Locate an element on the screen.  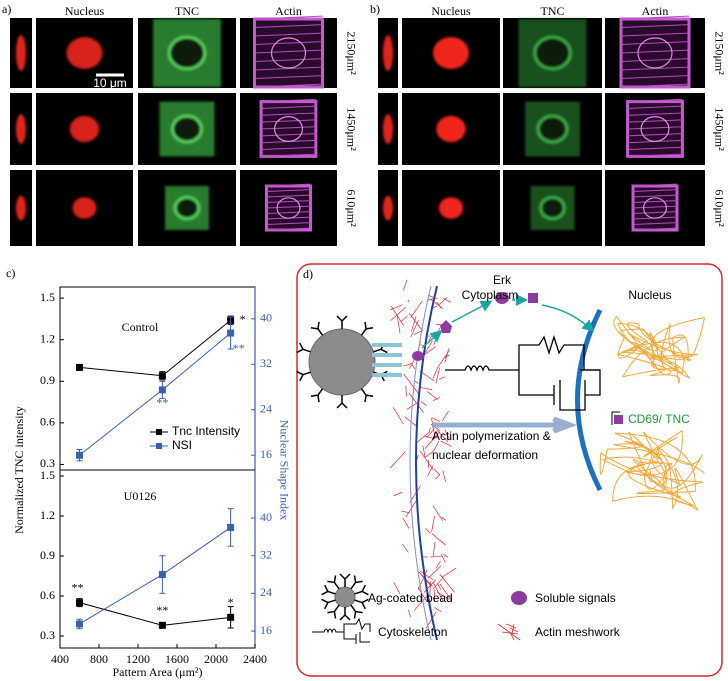
legend-label: Soluble signals is located at coordinates (575, 598).